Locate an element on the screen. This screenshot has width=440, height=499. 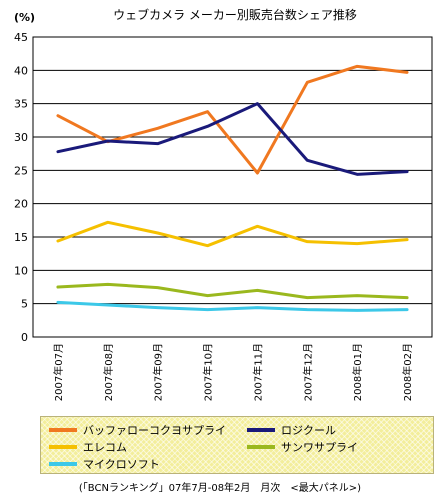
legend-item-elecom: エレコム is located at coordinates (88, 447).